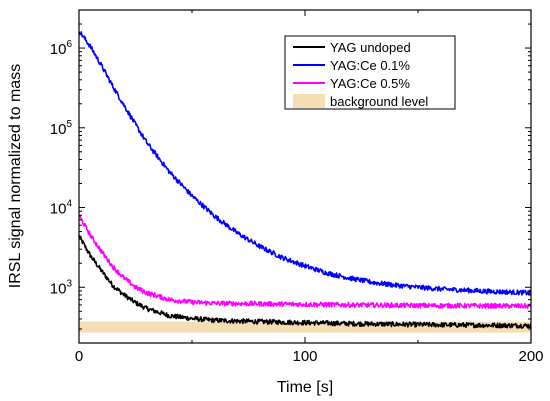 The height and width of the screenshot is (401, 550). I want to click on y-tick-label: 10⁴, so click(61, 208).